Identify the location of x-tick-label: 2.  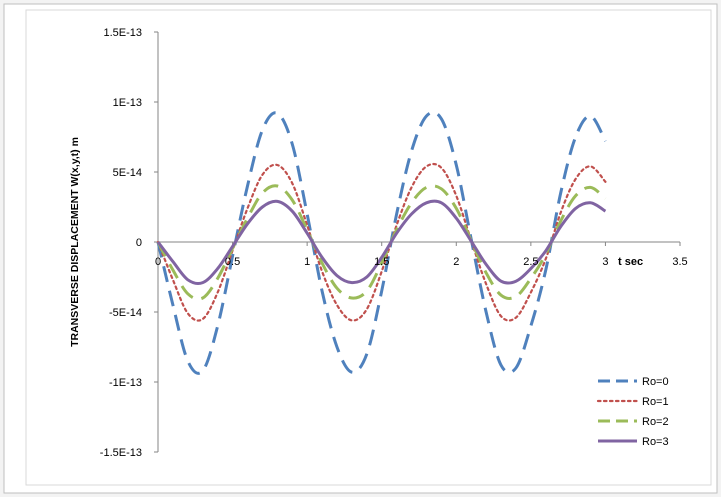
(456, 262).